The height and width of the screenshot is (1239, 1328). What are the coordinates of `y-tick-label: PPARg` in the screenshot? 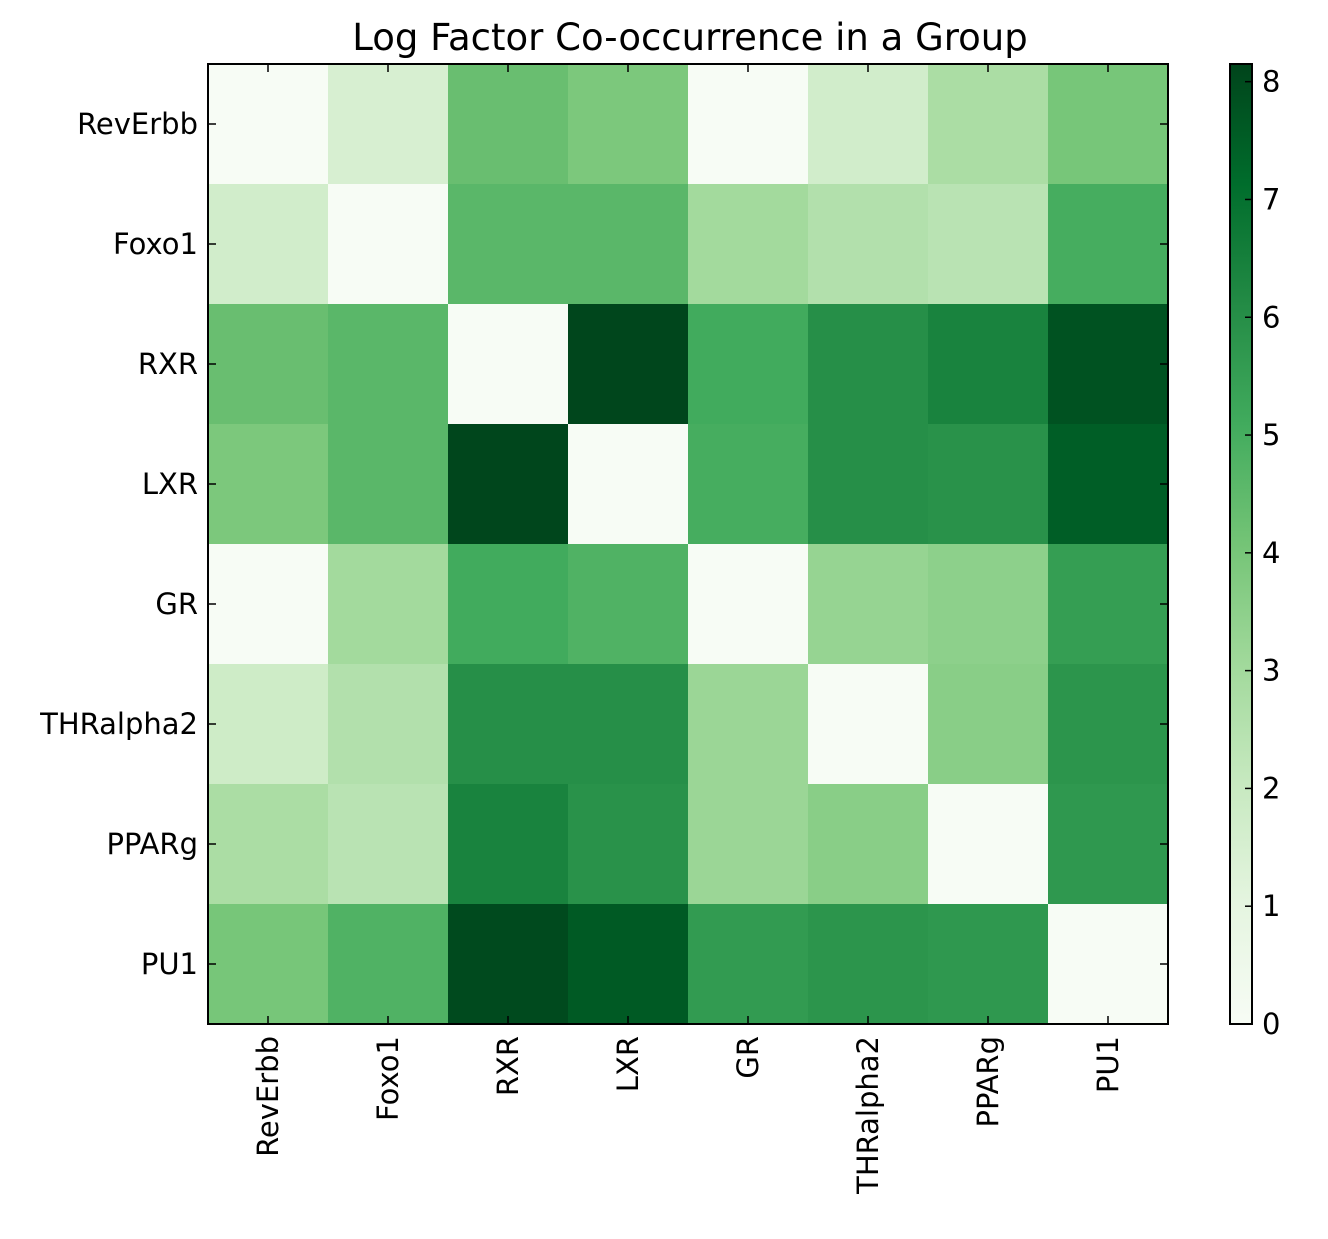 It's located at (152, 844).